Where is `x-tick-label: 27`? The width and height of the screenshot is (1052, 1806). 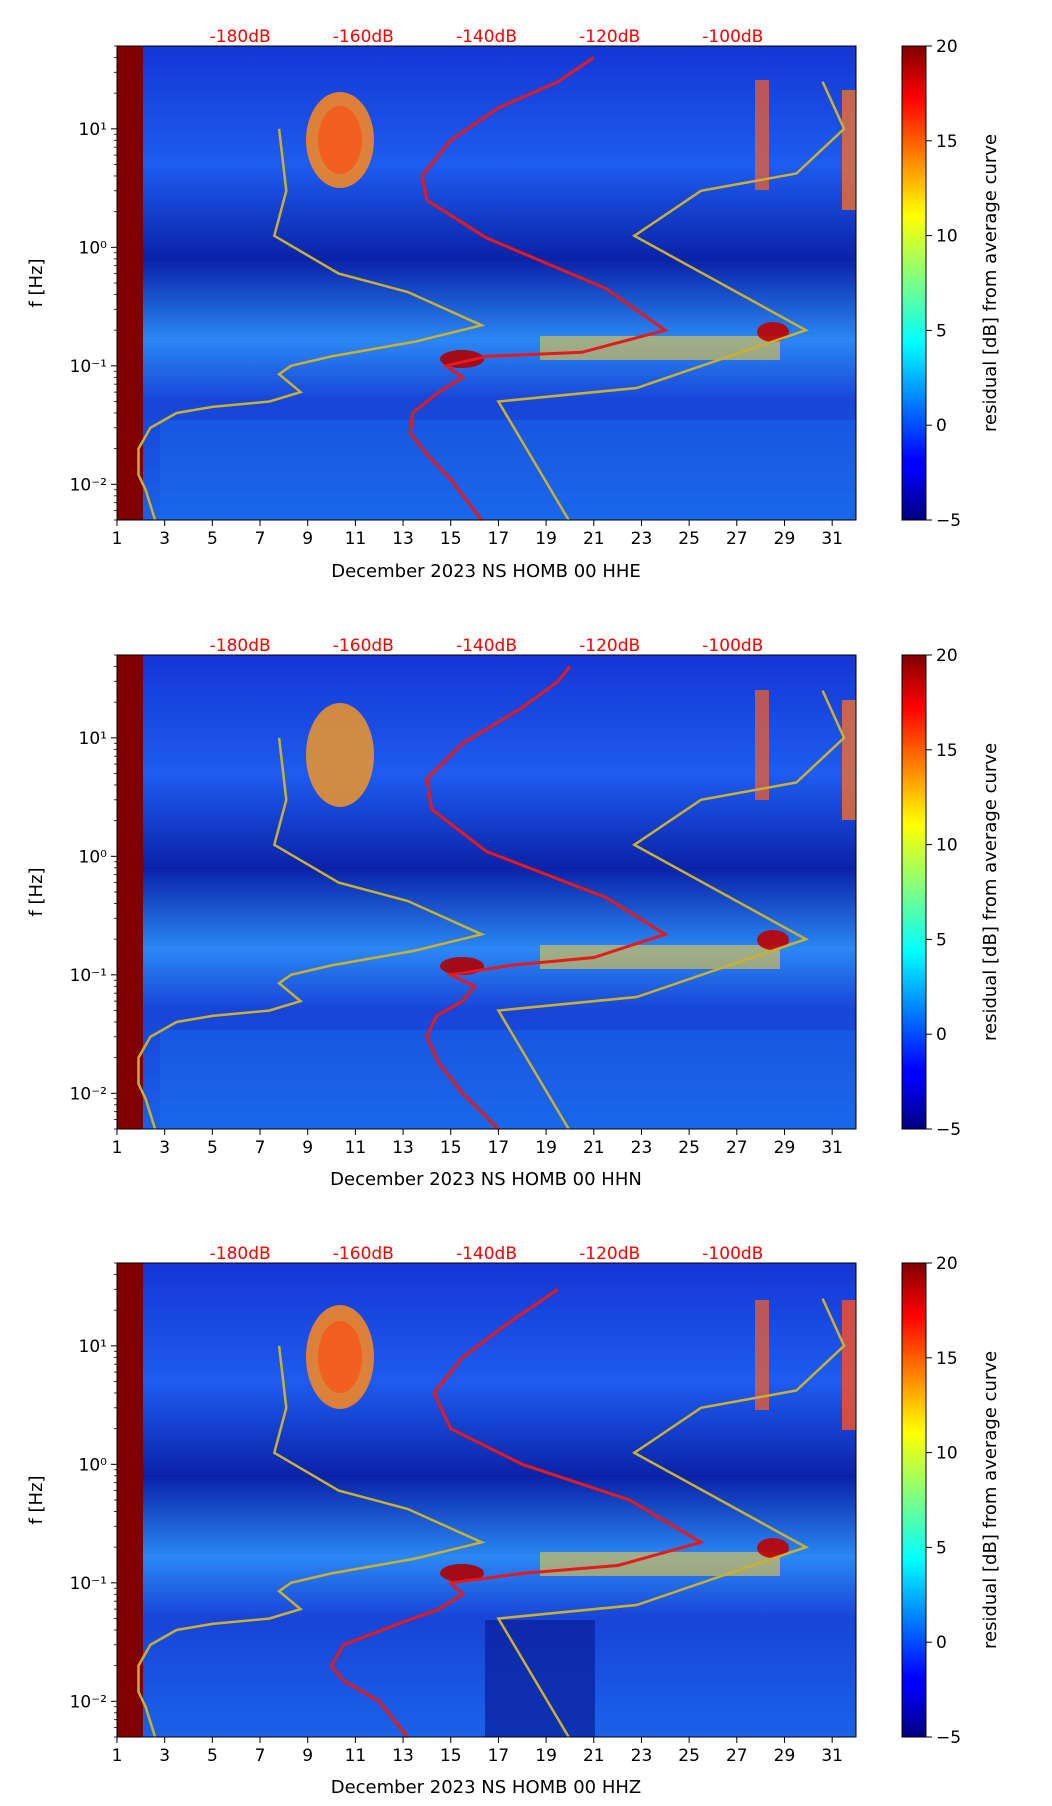
x-tick-label: 27 is located at coordinates (737, 1756).